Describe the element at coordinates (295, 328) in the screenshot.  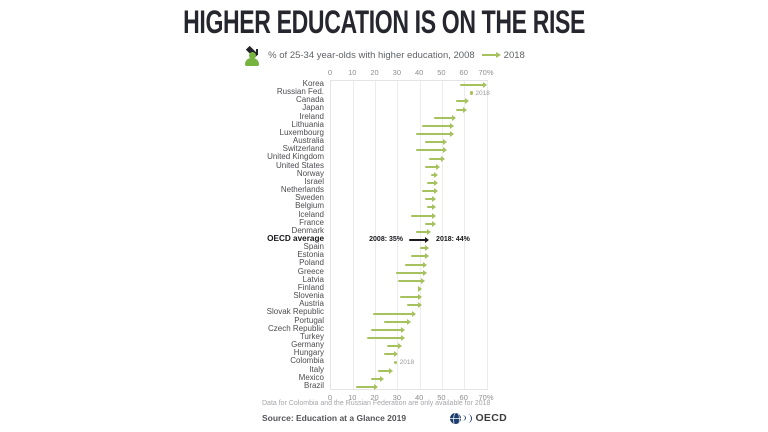
I see `row-label: Czech Republic` at that location.